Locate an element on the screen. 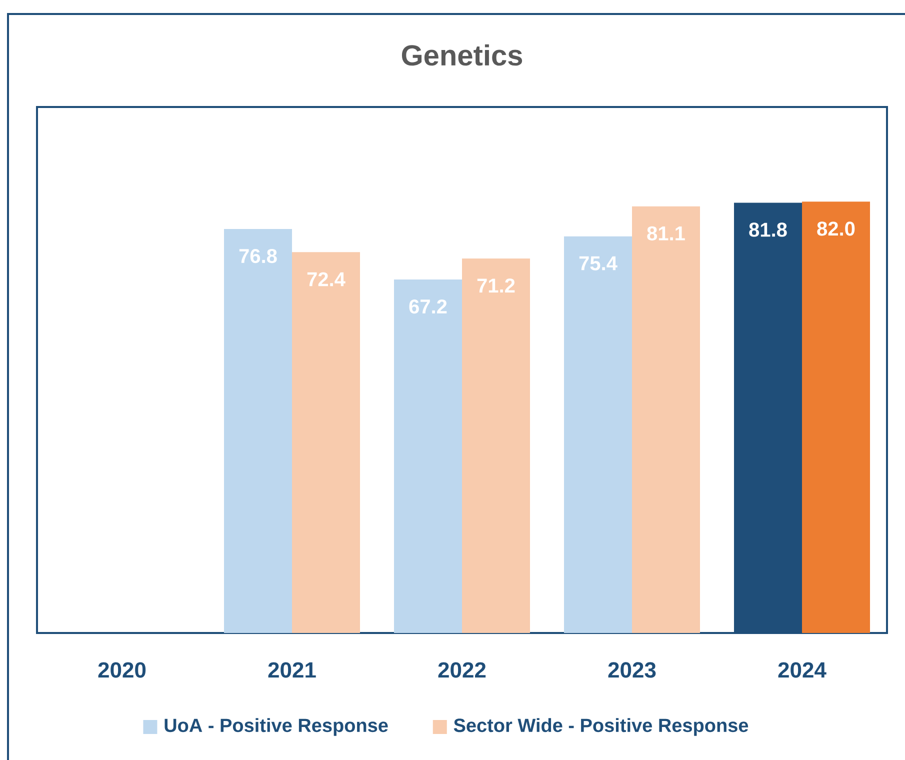  x-tick-label: 2023 is located at coordinates (632, 670).